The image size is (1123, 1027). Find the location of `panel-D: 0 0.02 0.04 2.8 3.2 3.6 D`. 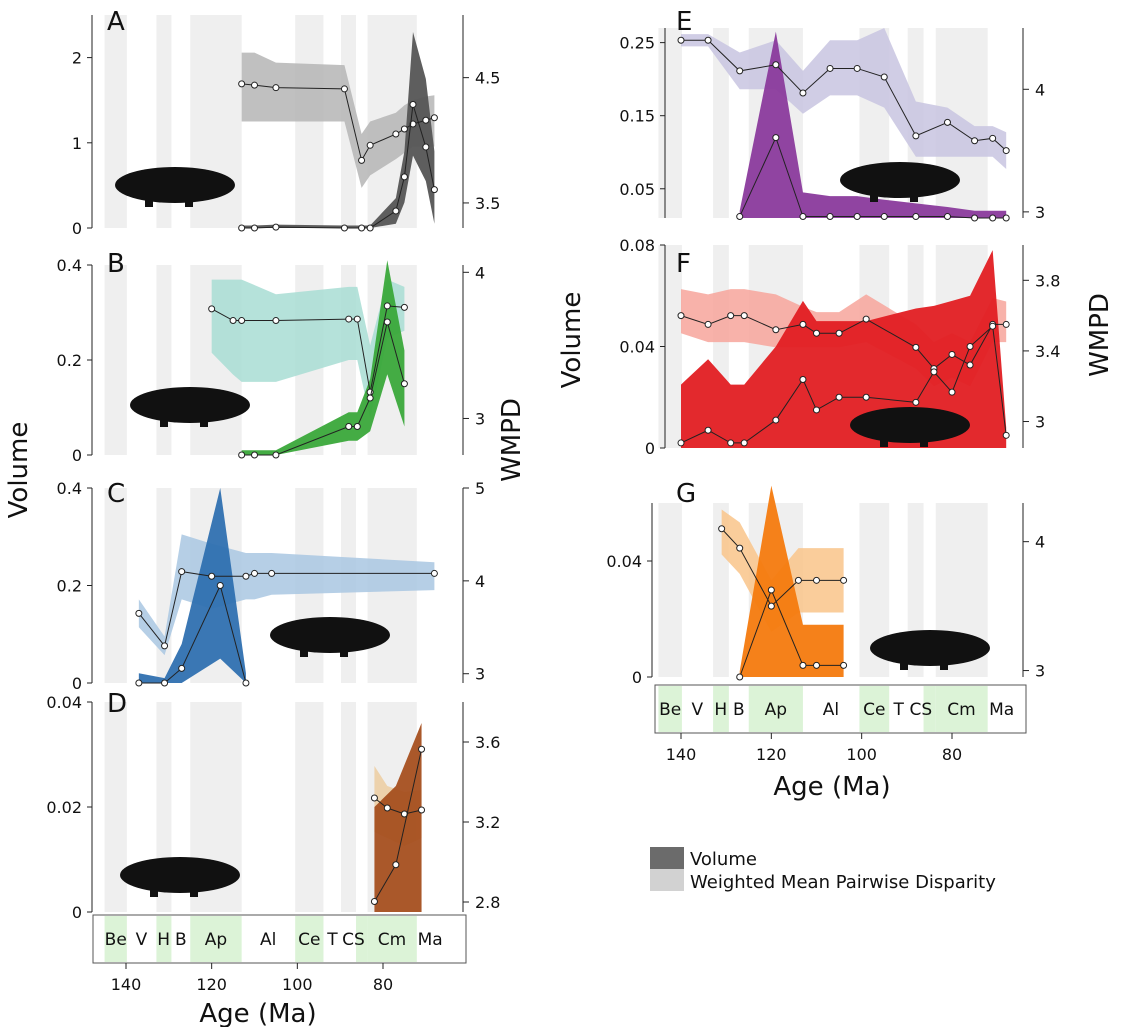

panel-D: 0 0.02 0.04 2.8 3.2 3.6 D is located at coordinates (273, 805).